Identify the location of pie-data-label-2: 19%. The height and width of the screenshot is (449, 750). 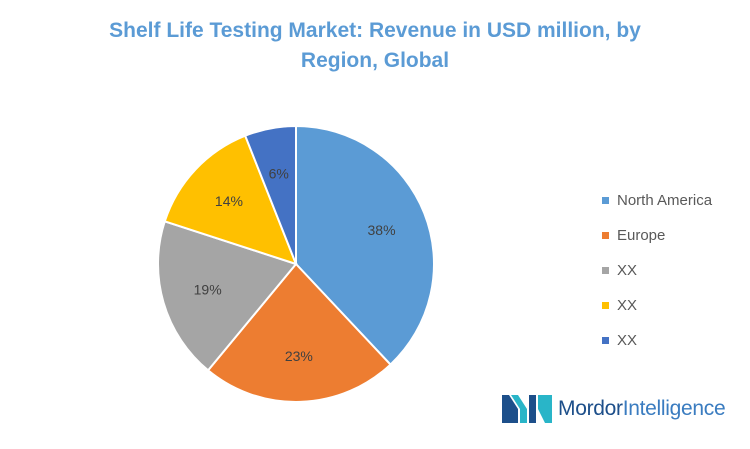
(208, 290).